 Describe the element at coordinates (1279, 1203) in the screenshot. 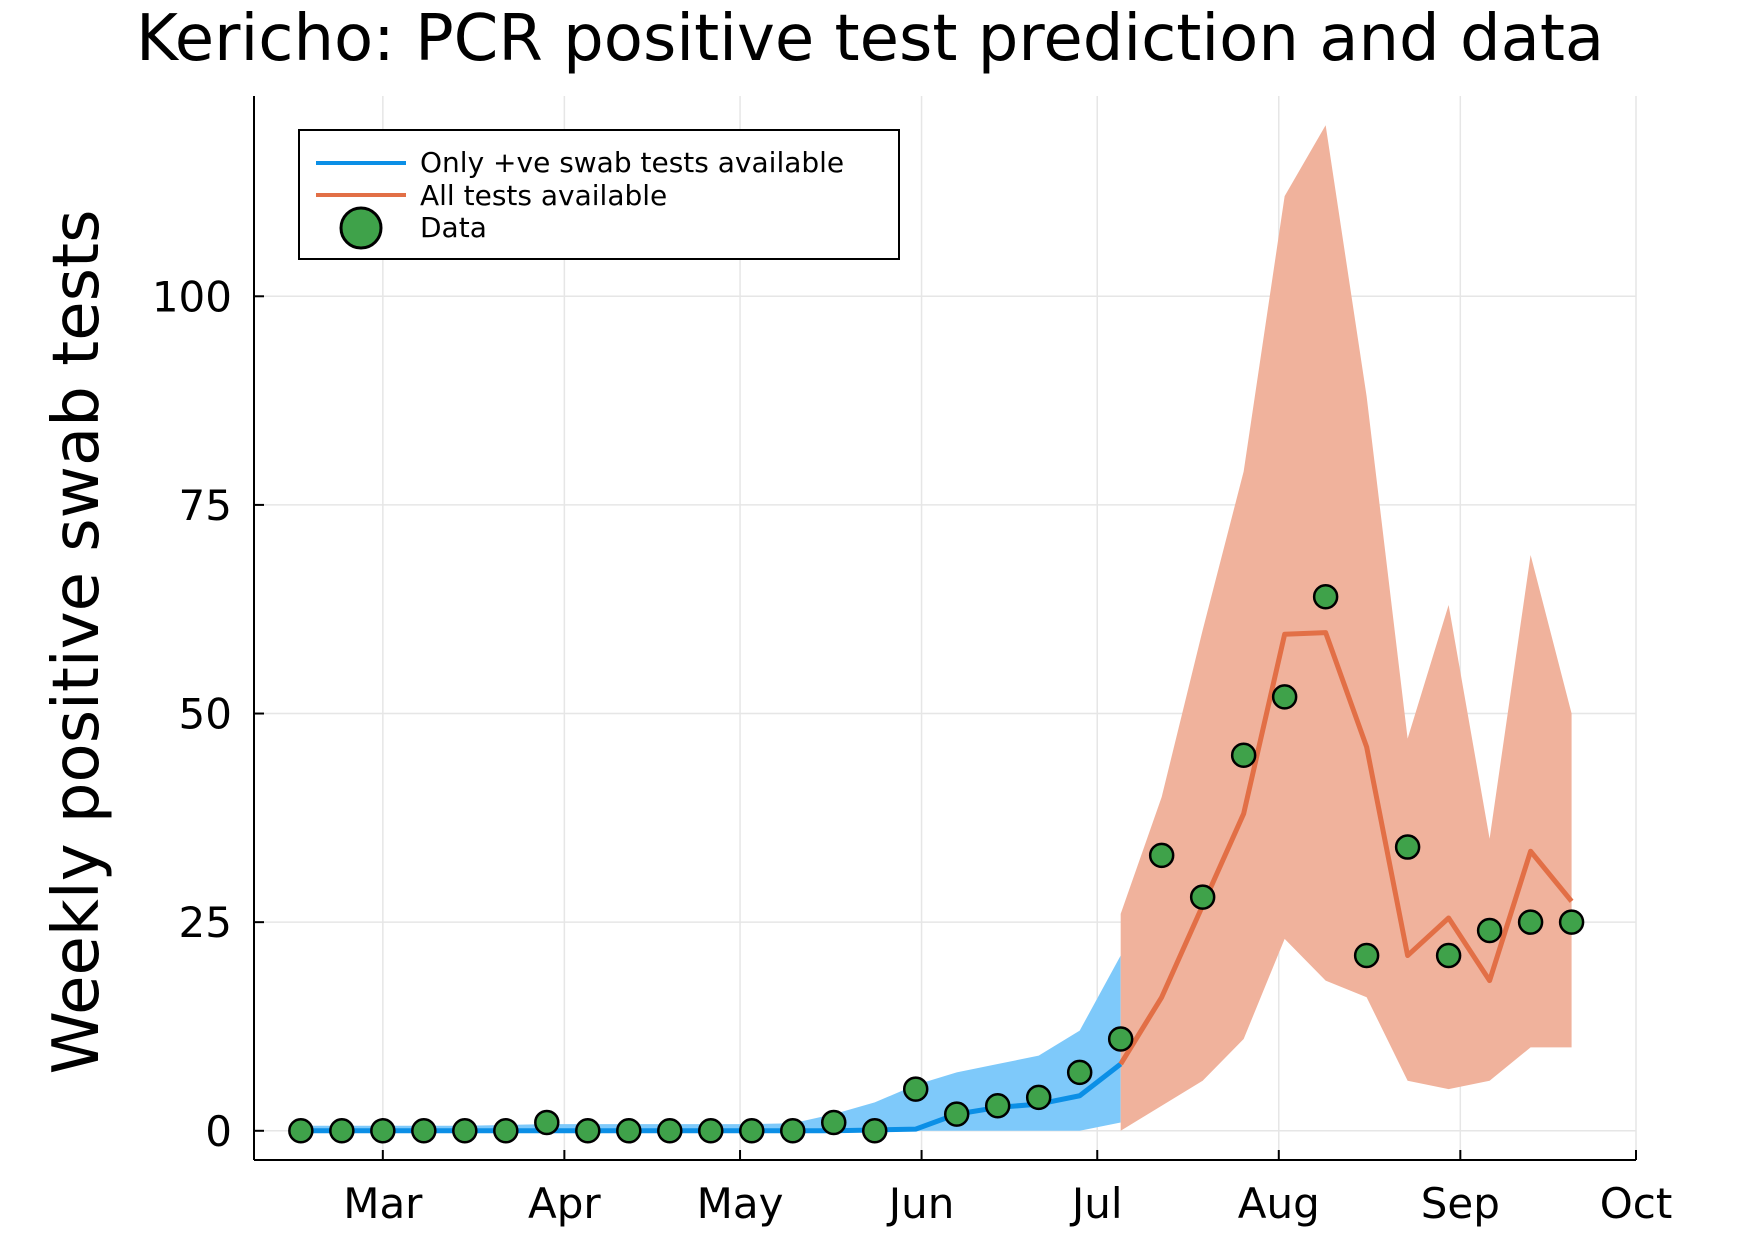

I see `x-tick-label-5: Aug` at that location.